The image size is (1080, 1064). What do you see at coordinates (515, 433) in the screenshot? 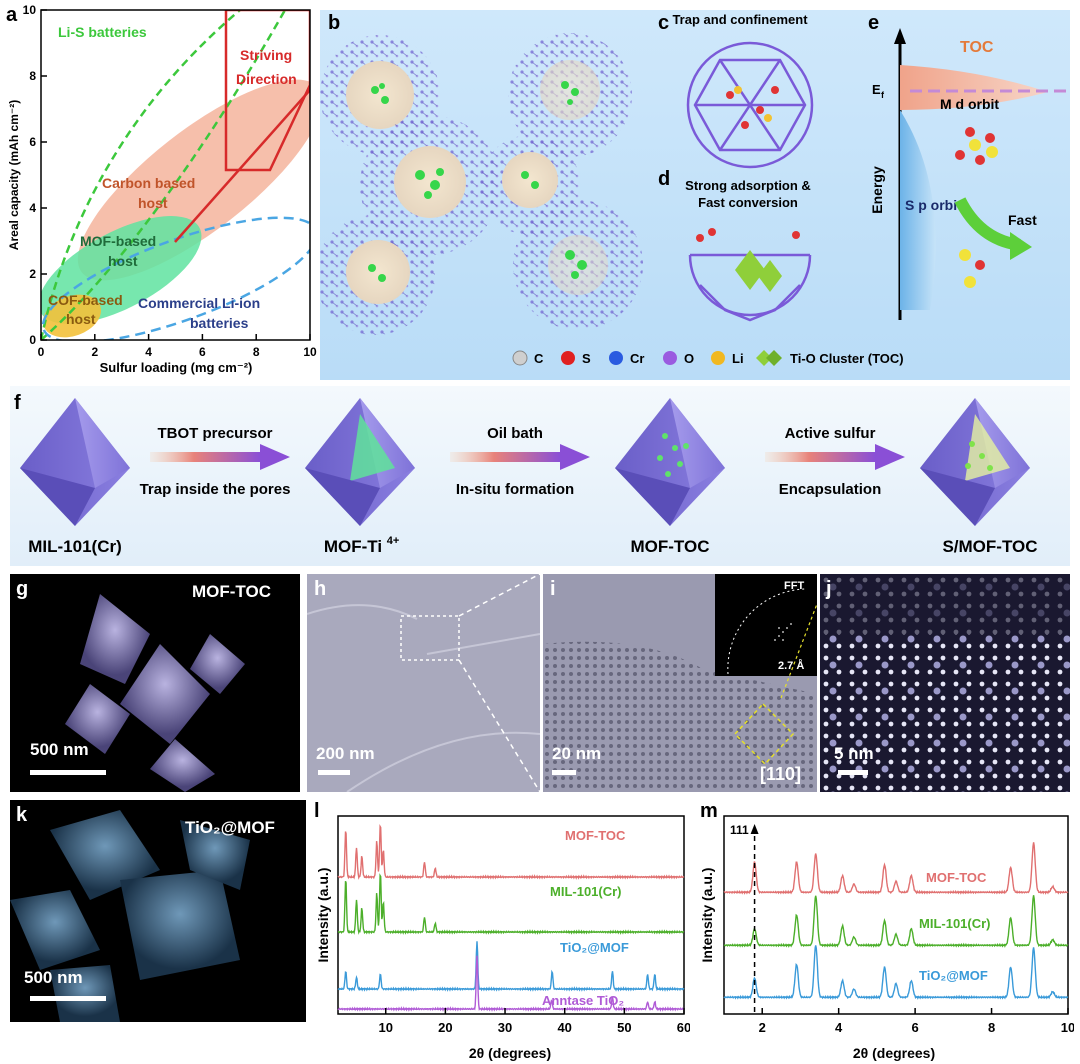
I see `step2-top: Oil bath` at bounding box center [515, 433].